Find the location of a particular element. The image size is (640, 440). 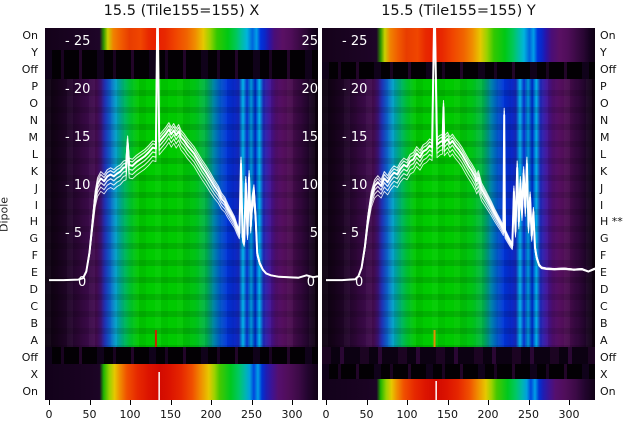

row-label-right-18: A is located at coordinates (604, 340).